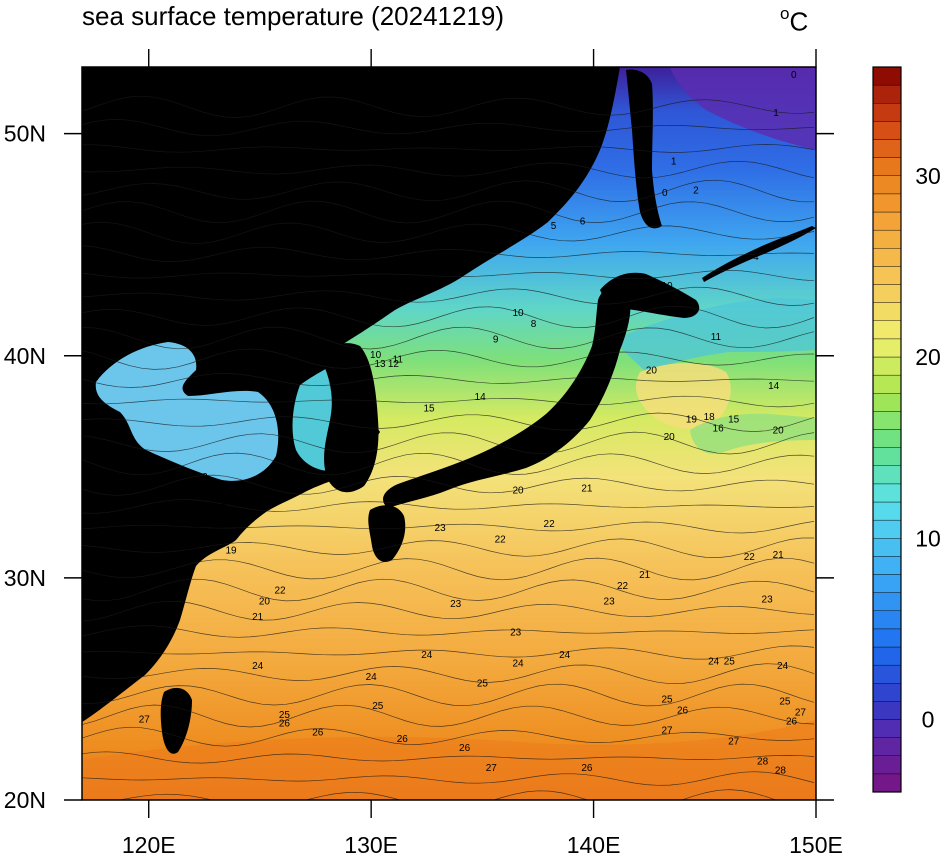 The height and width of the screenshot is (858, 941). I want to click on isotherm-label: 7, so click(394, 299).